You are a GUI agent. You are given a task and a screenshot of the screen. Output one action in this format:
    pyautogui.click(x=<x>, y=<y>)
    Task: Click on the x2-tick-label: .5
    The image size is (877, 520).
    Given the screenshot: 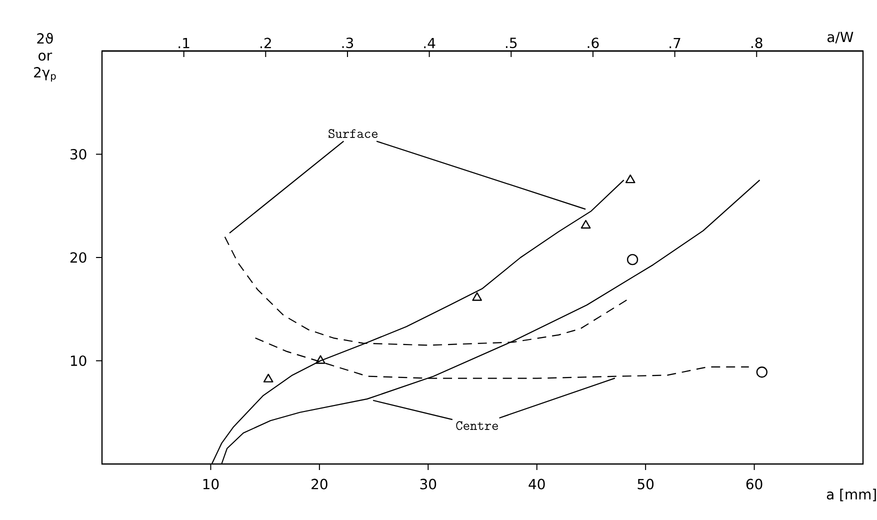 What is the action you would take?
    pyautogui.click(x=511, y=43)
    